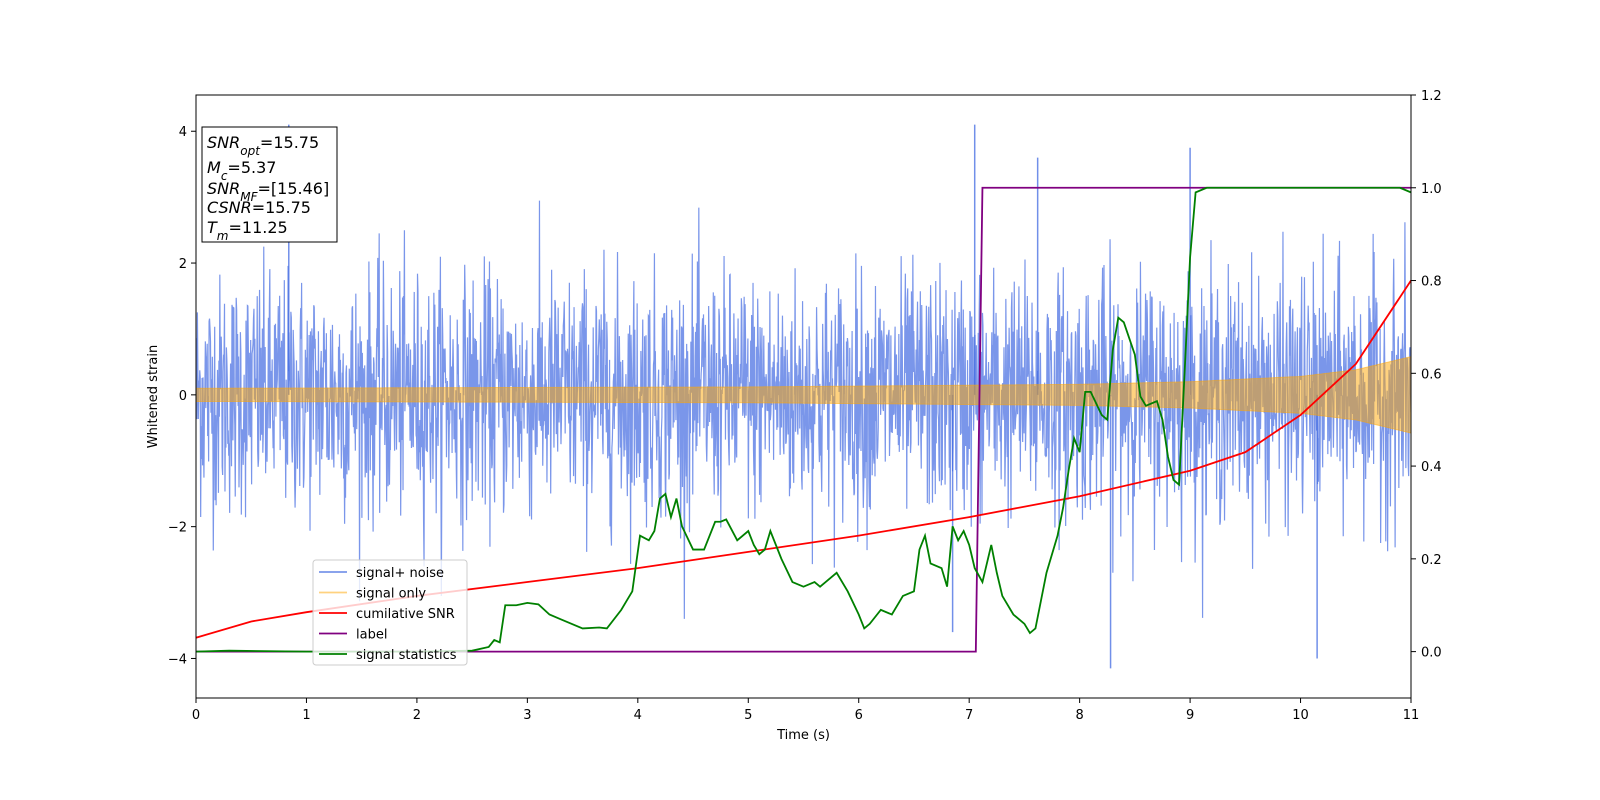  What do you see at coordinates (177, 659) in the screenshot?
I see `y-tick-label: −4` at bounding box center [177, 659].